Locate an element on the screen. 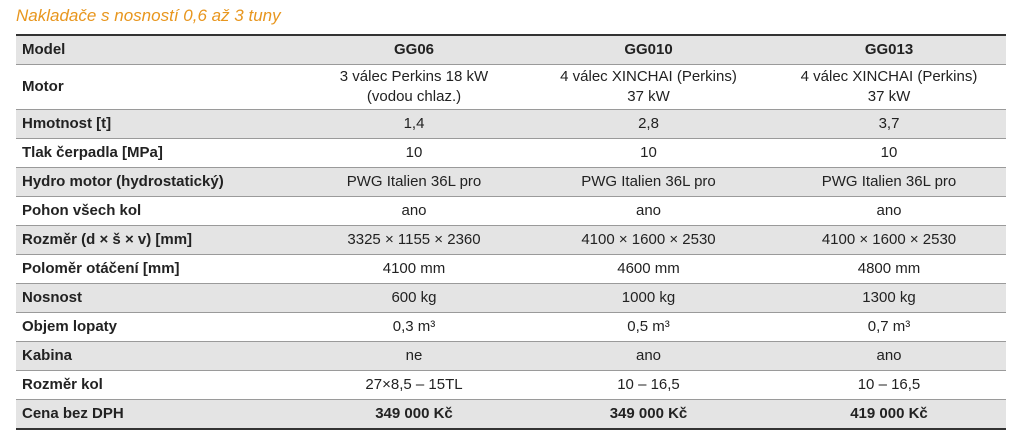  cell: 27×8,5 – 15TL is located at coordinates (414, 385).